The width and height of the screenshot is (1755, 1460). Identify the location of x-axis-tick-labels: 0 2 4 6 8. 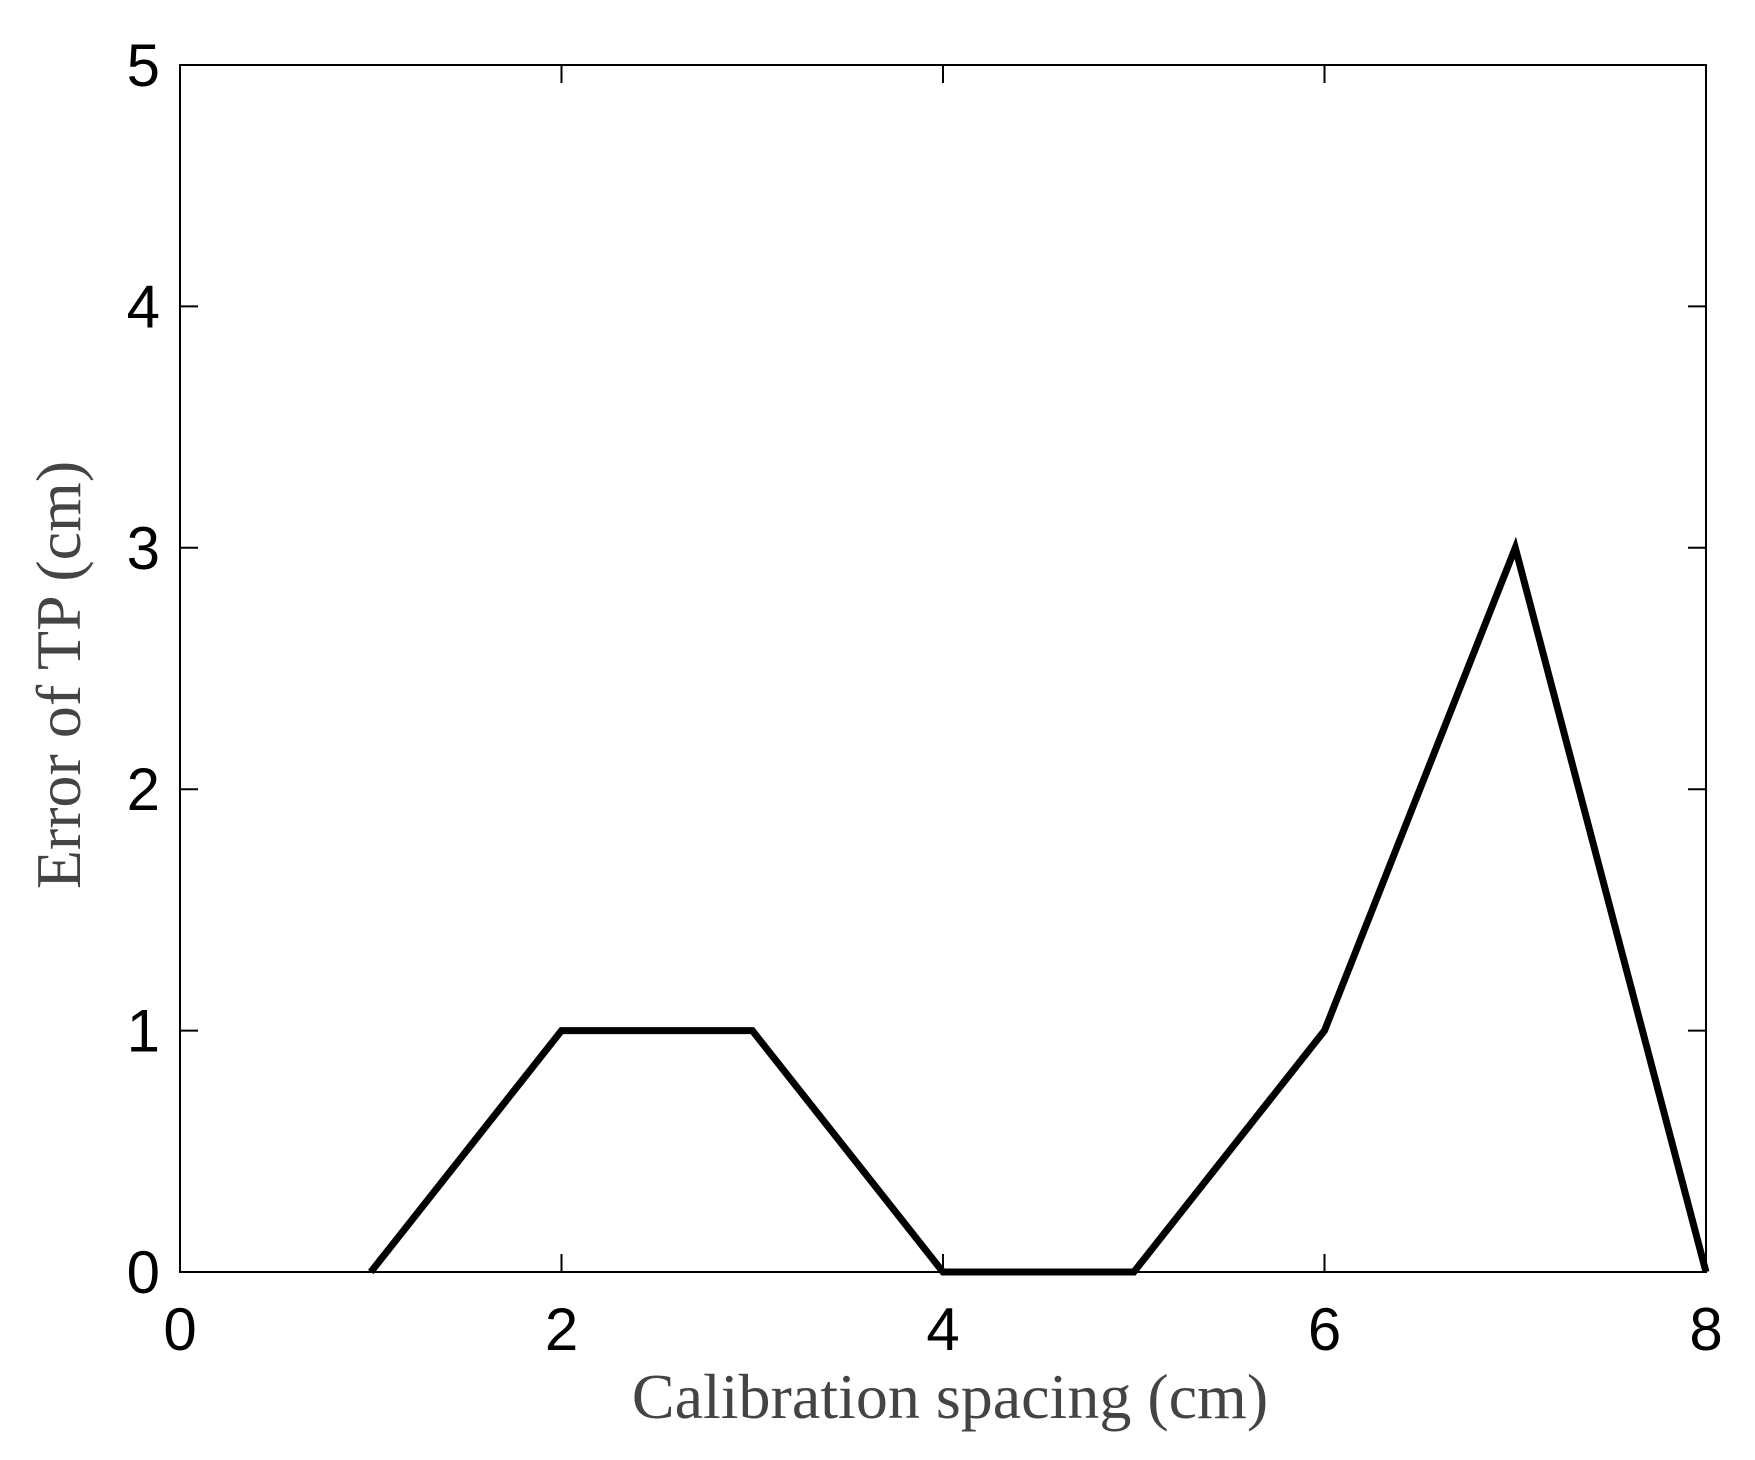
(942, 1329).